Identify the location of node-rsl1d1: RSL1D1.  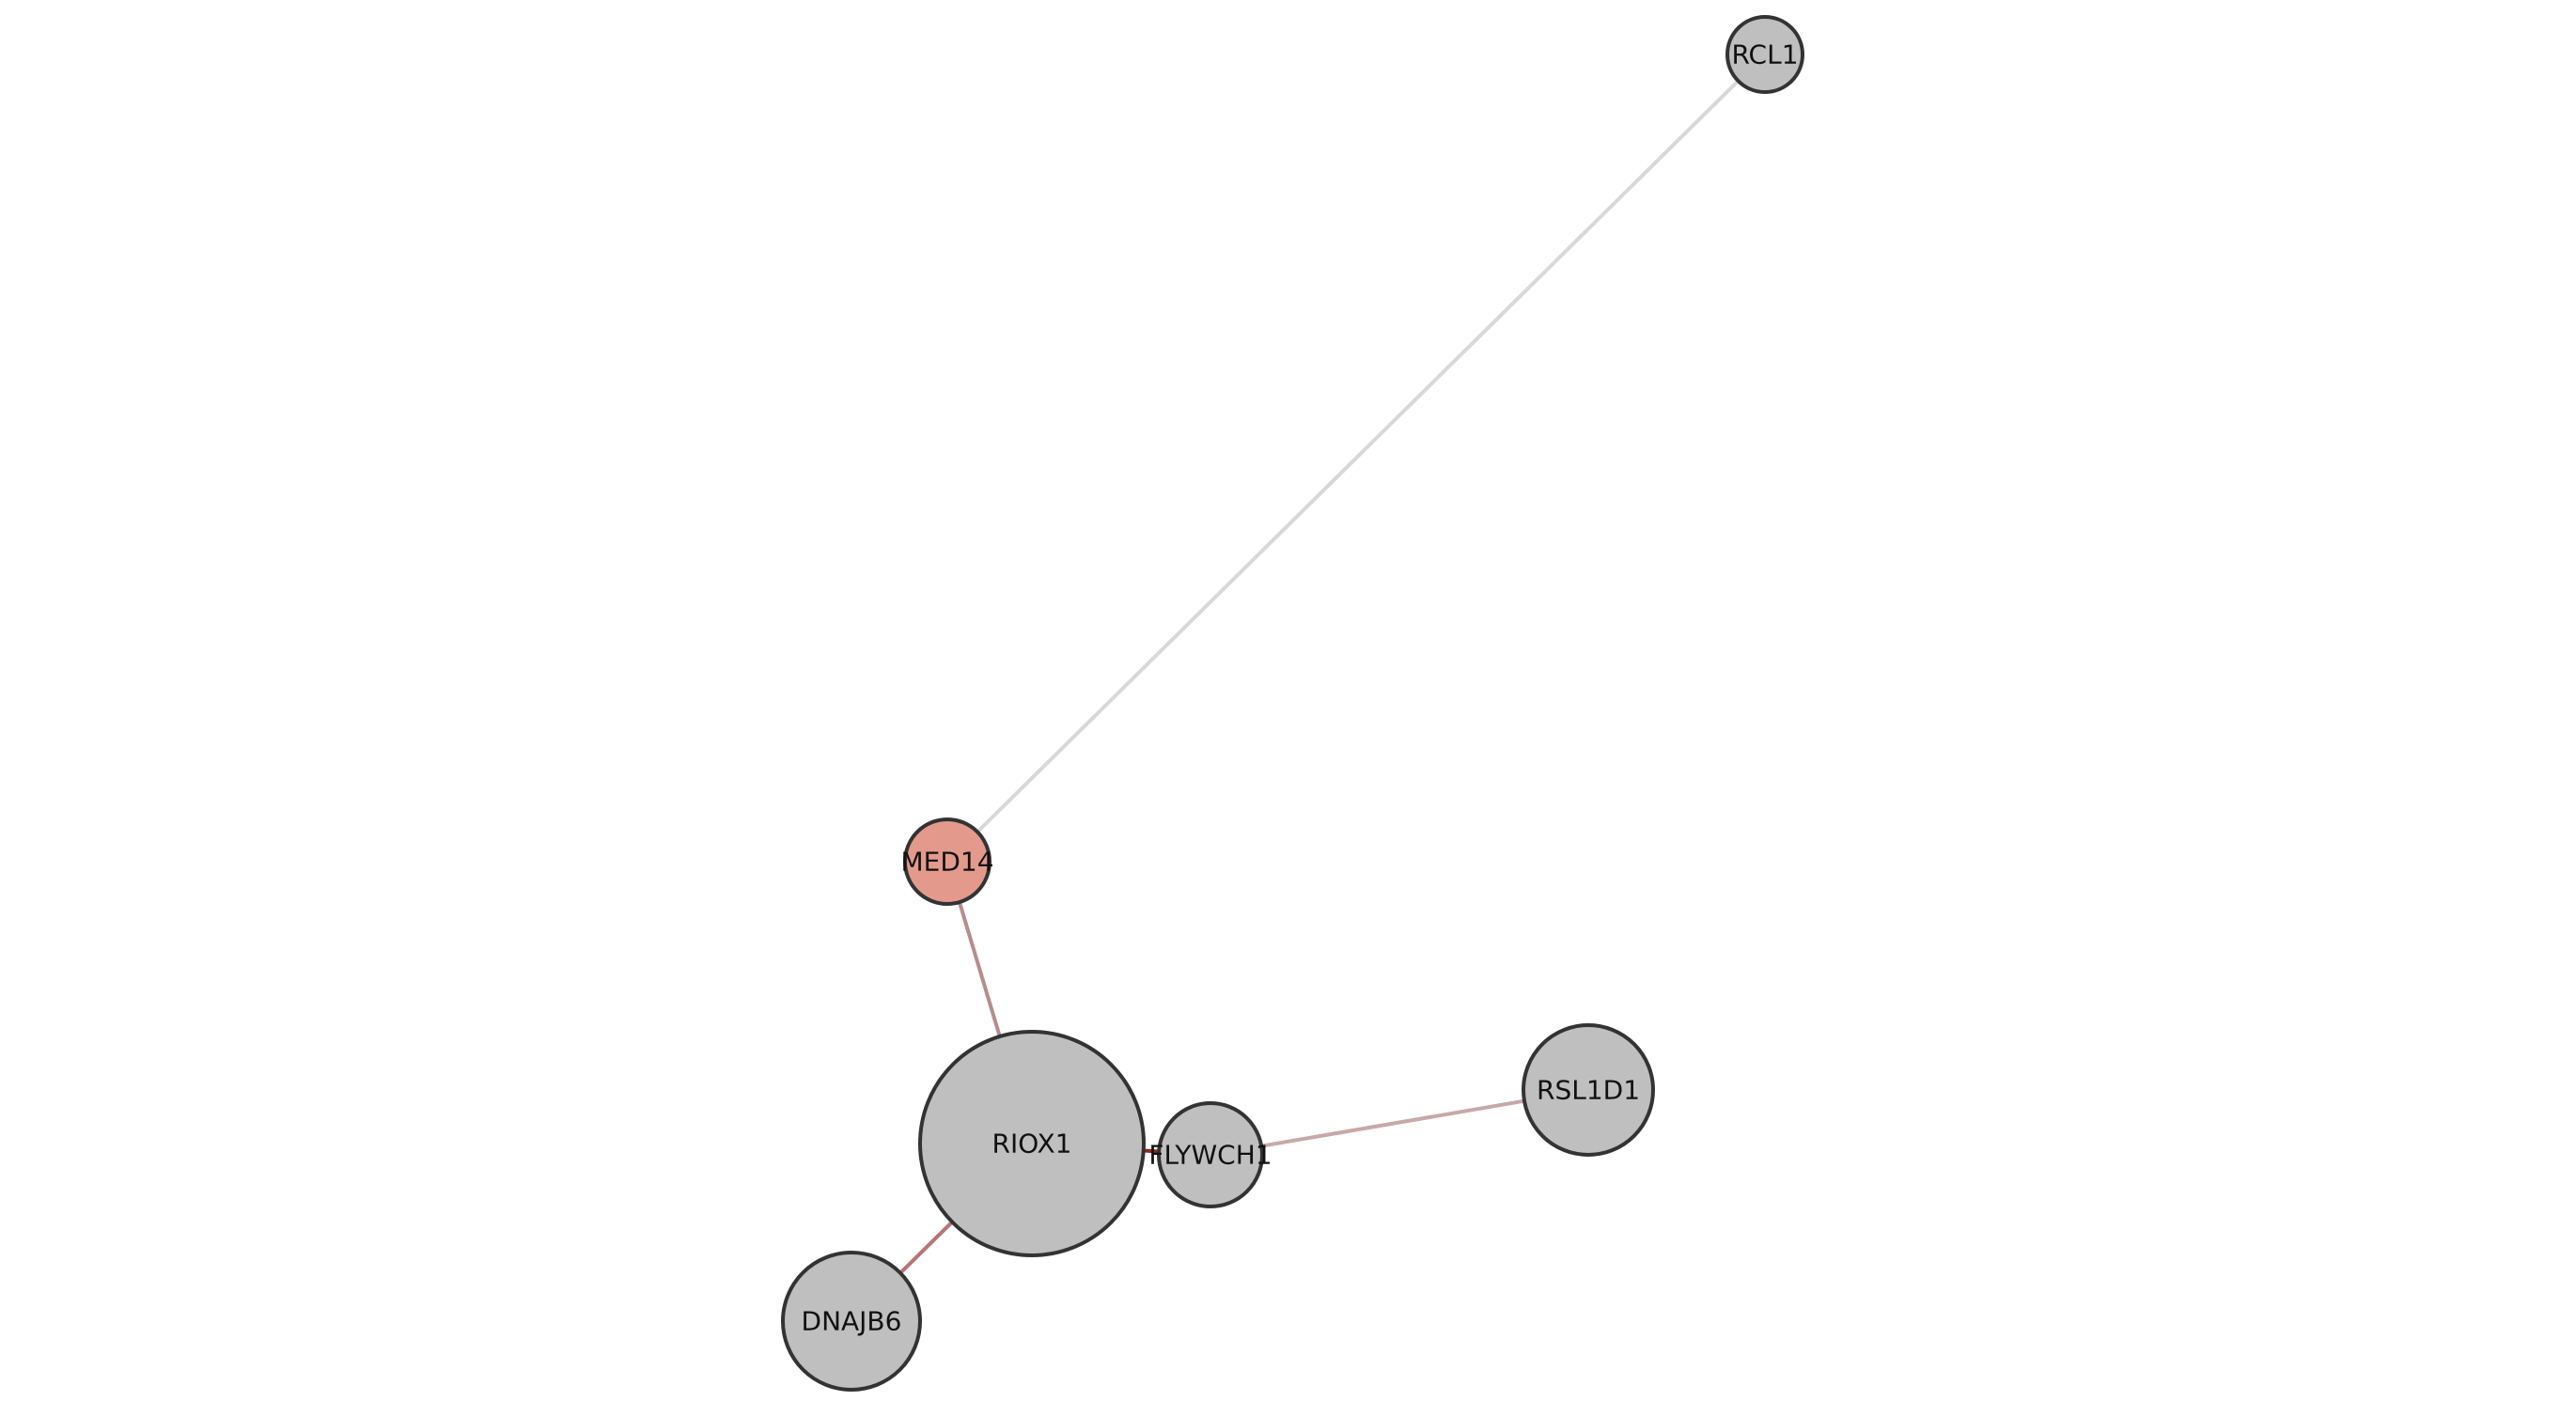
(1588, 1090).